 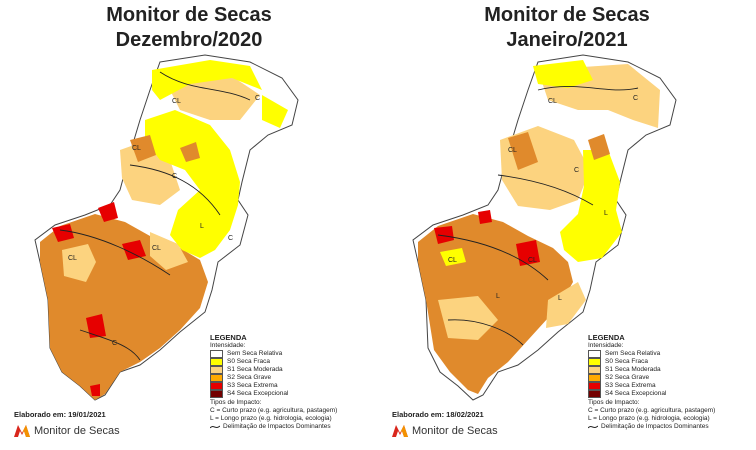 What do you see at coordinates (96, 326) in the screenshot?
I see `s3-south` at bounding box center [96, 326].